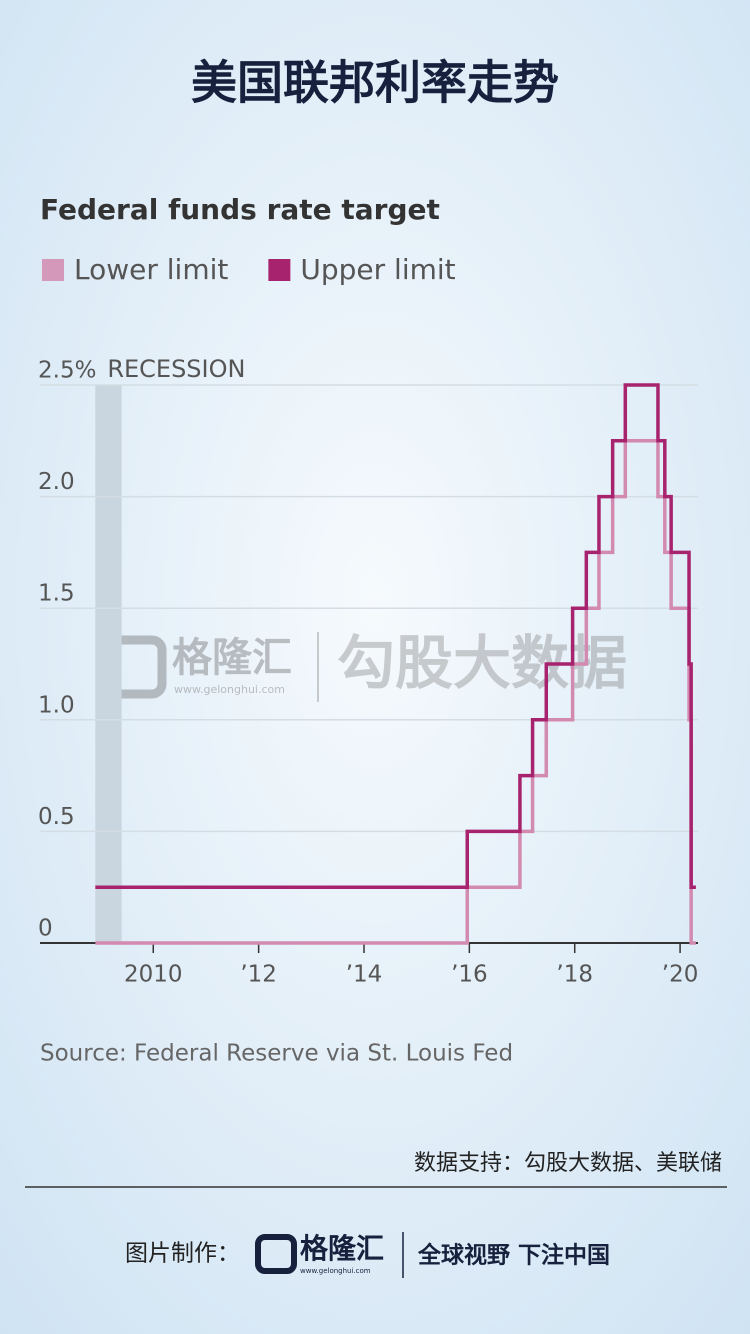 The height and width of the screenshot is (1334, 750). I want to click on footer-slogan: 全球视野 下注中国, so click(513, 1255).